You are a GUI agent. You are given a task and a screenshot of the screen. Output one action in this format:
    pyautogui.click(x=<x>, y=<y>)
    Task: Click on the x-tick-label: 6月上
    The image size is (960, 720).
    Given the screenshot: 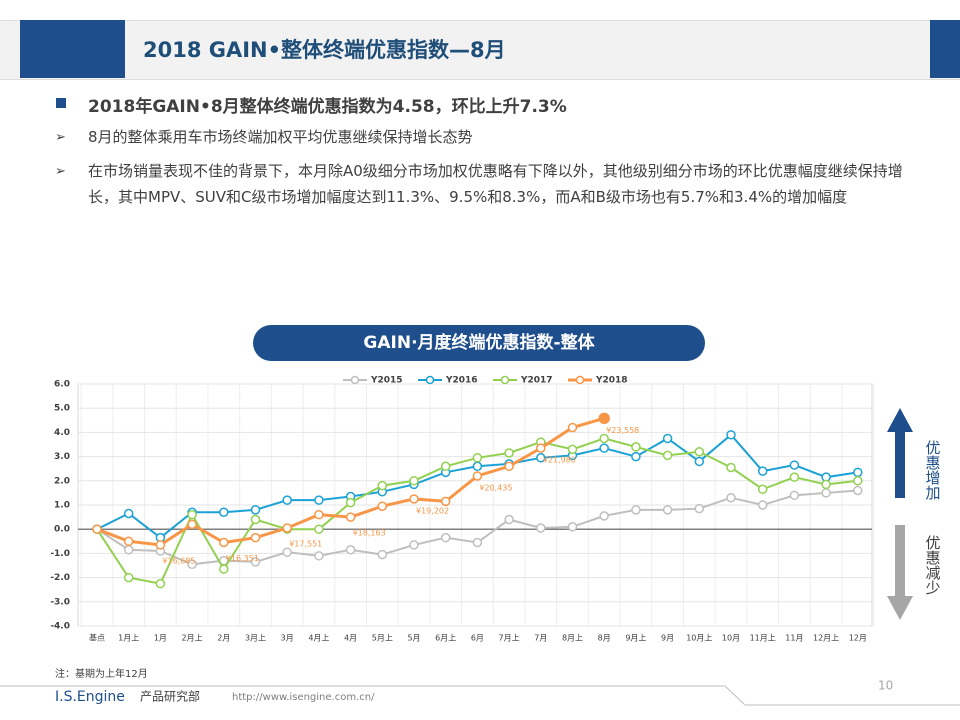 What is the action you would take?
    pyautogui.click(x=445, y=638)
    